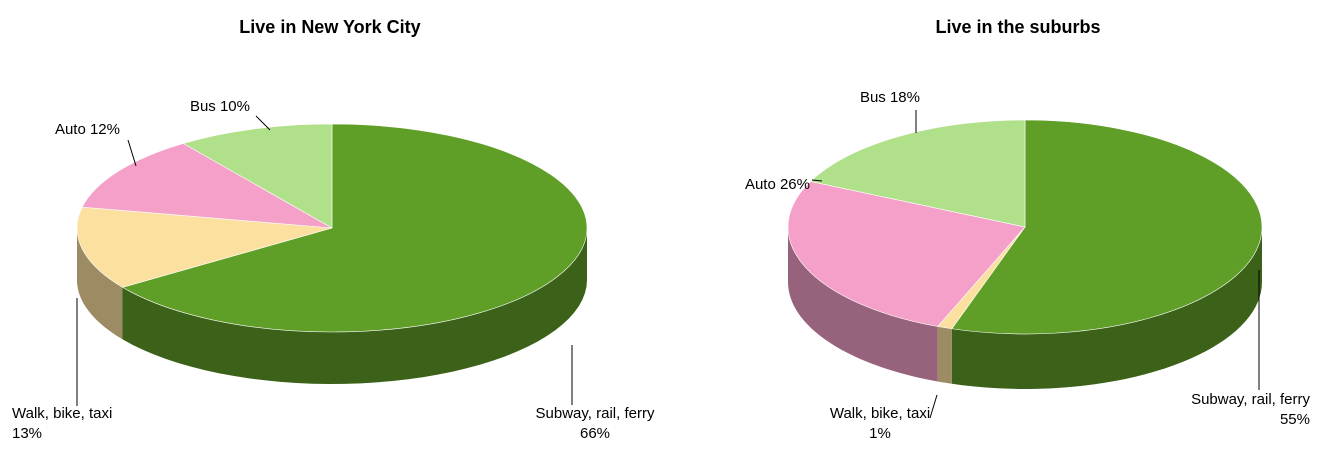 Image resolution: width=1323 pixels, height=455 pixels. What do you see at coordinates (104, 129) in the screenshot?
I see `value-label: 12%` at bounding box center [104, 129].